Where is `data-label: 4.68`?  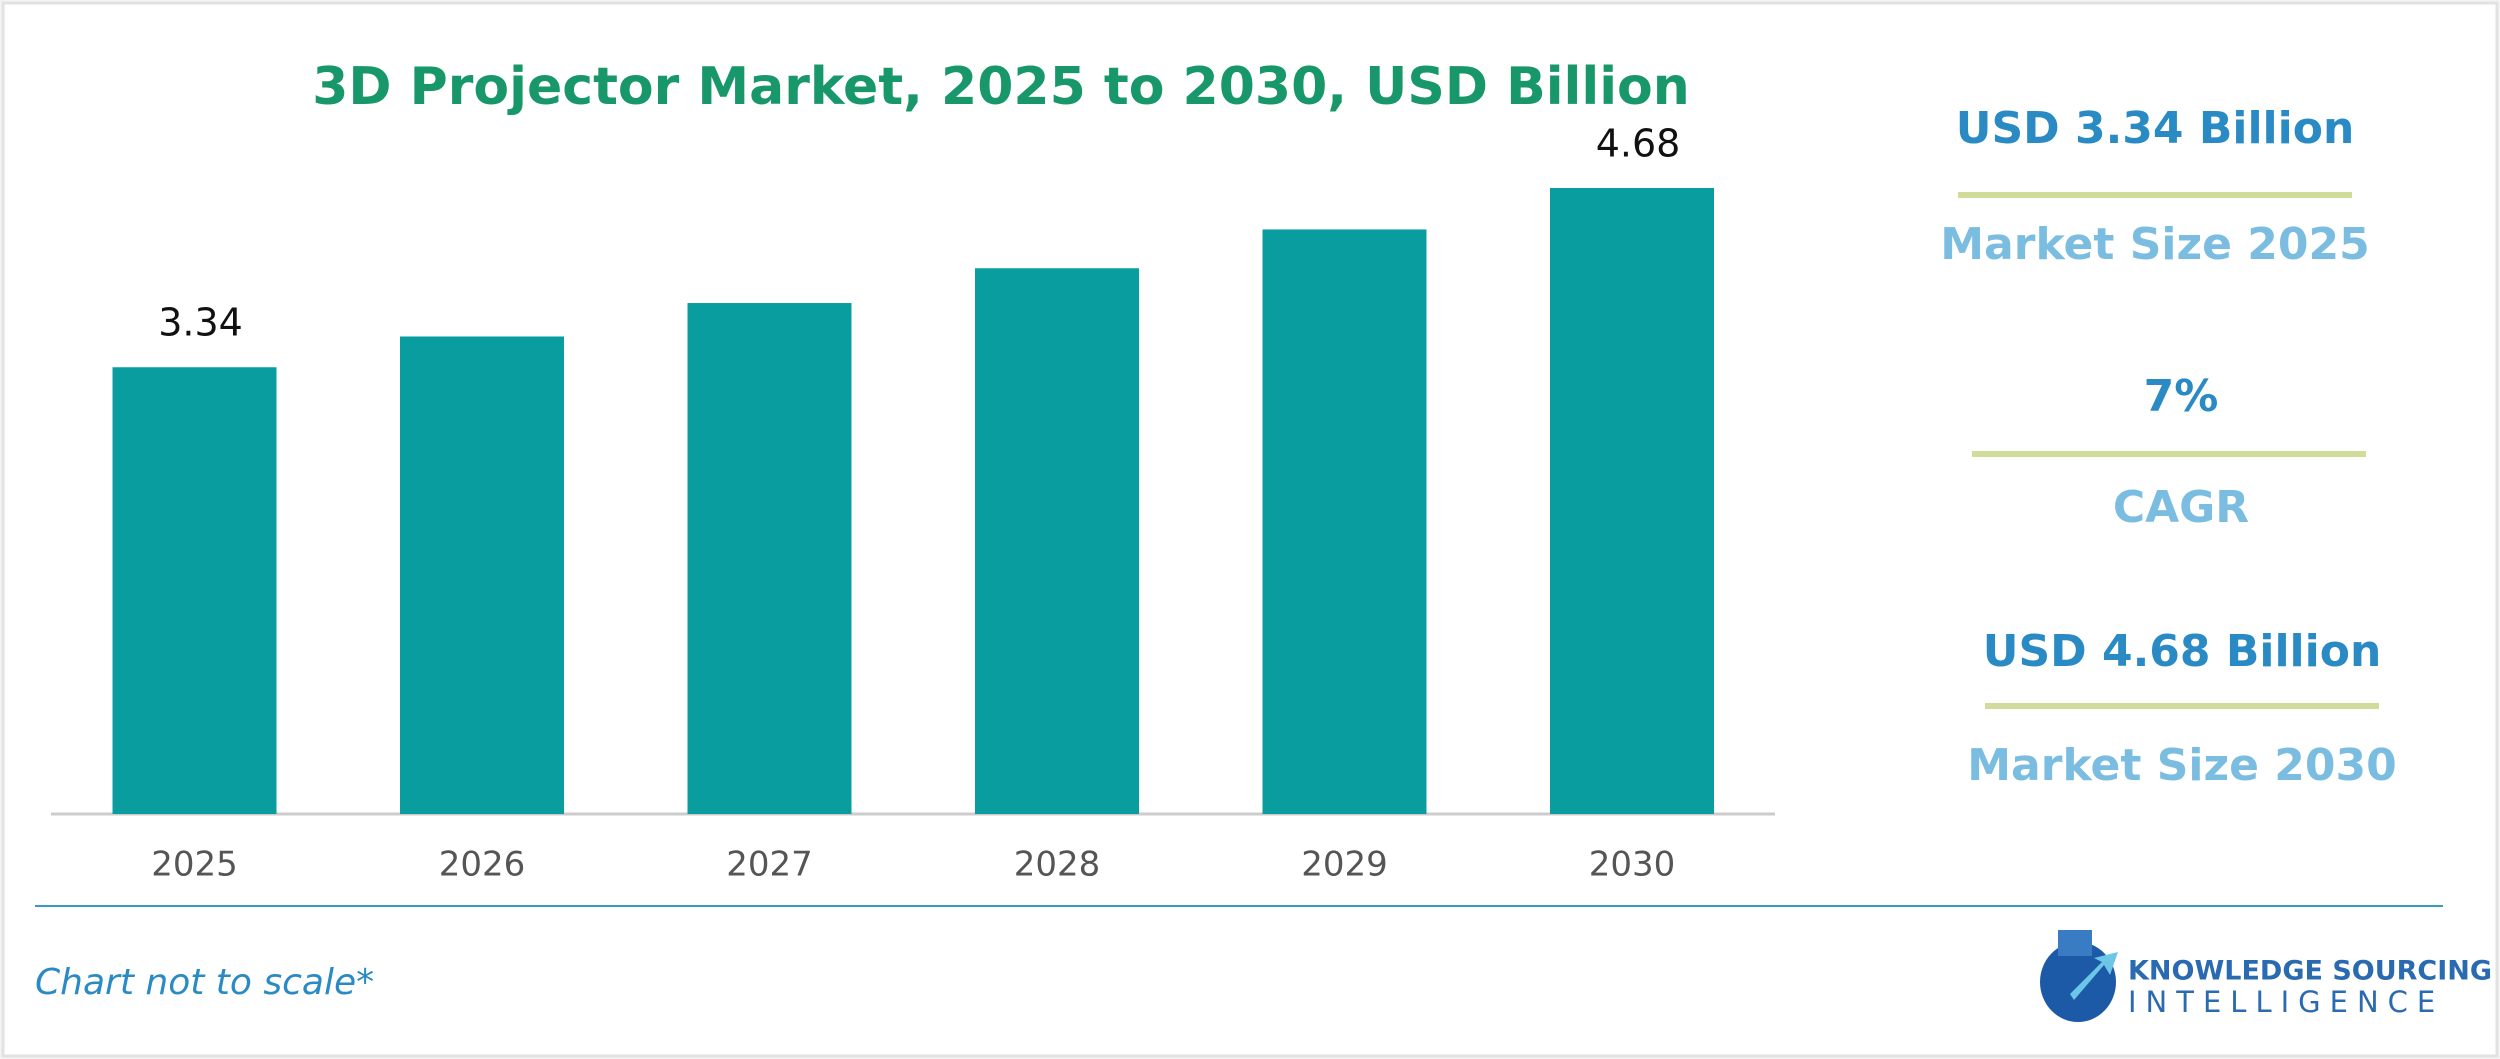 data-label: 4.68 is located at coordinates (1638, 144).